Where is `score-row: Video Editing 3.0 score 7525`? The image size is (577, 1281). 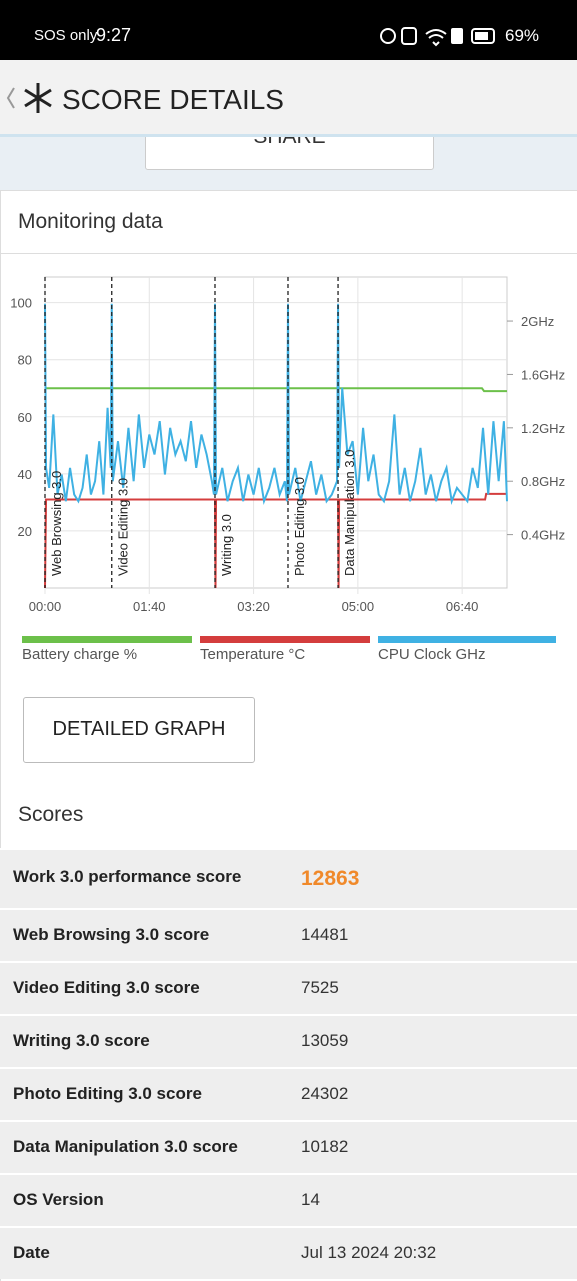
score-row: Video Editing 3.0 score 7525 is located at coordinates (288, 987).